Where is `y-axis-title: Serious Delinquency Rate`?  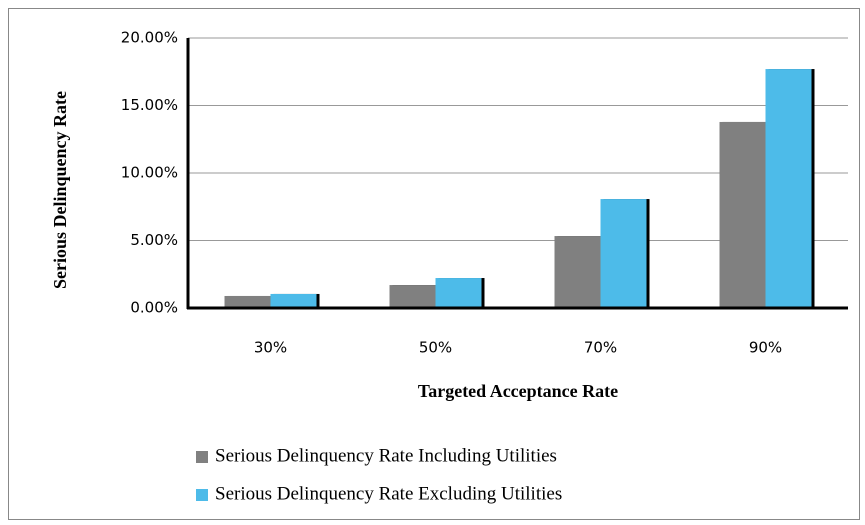 y-axis-title: Serious Delinquency Rate is located at coordinates (60, 190).